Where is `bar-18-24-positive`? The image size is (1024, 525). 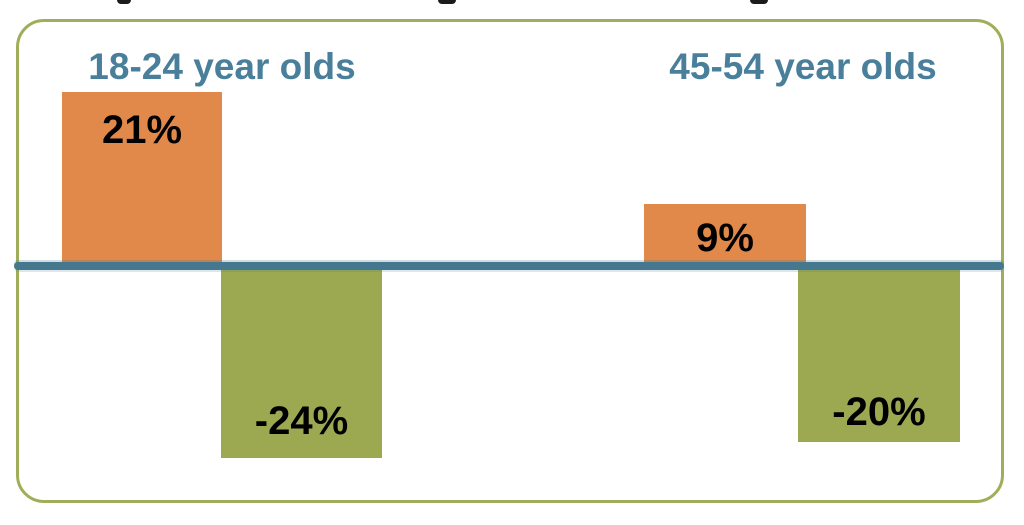
bar-18-24-positive is located at coordinates (142, 177).